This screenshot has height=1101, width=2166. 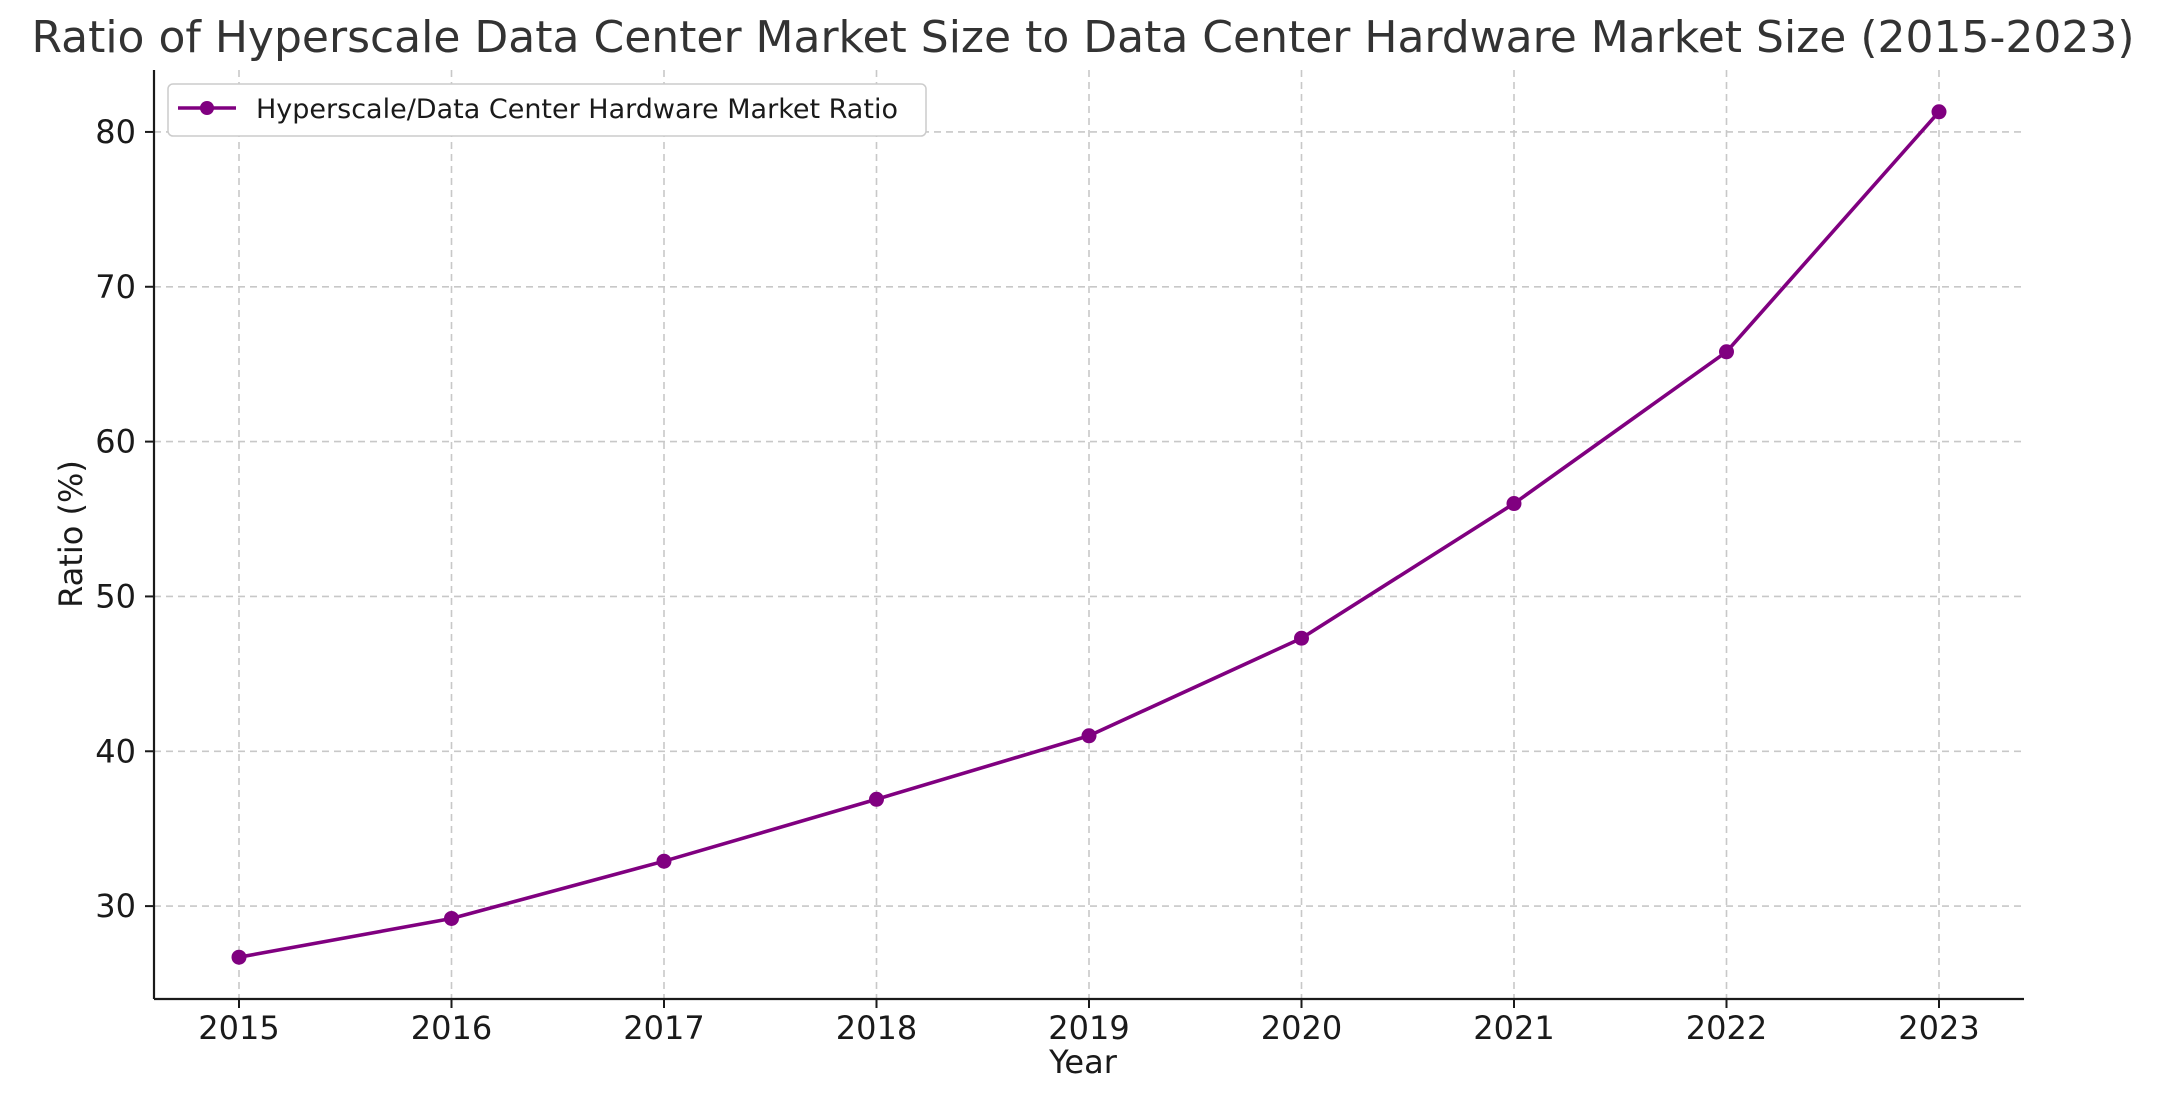 What do you see at coordinates (124, 519) in the screenshot?
I see `y-axis-ticks: 30 40 50 60 70 80` at bounding box center [124, 519].